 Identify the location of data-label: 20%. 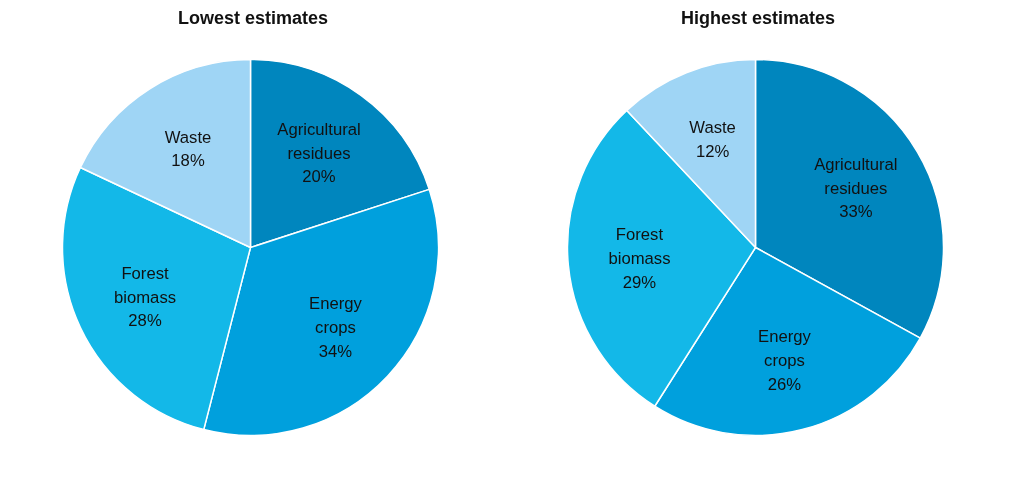
(319, 177).